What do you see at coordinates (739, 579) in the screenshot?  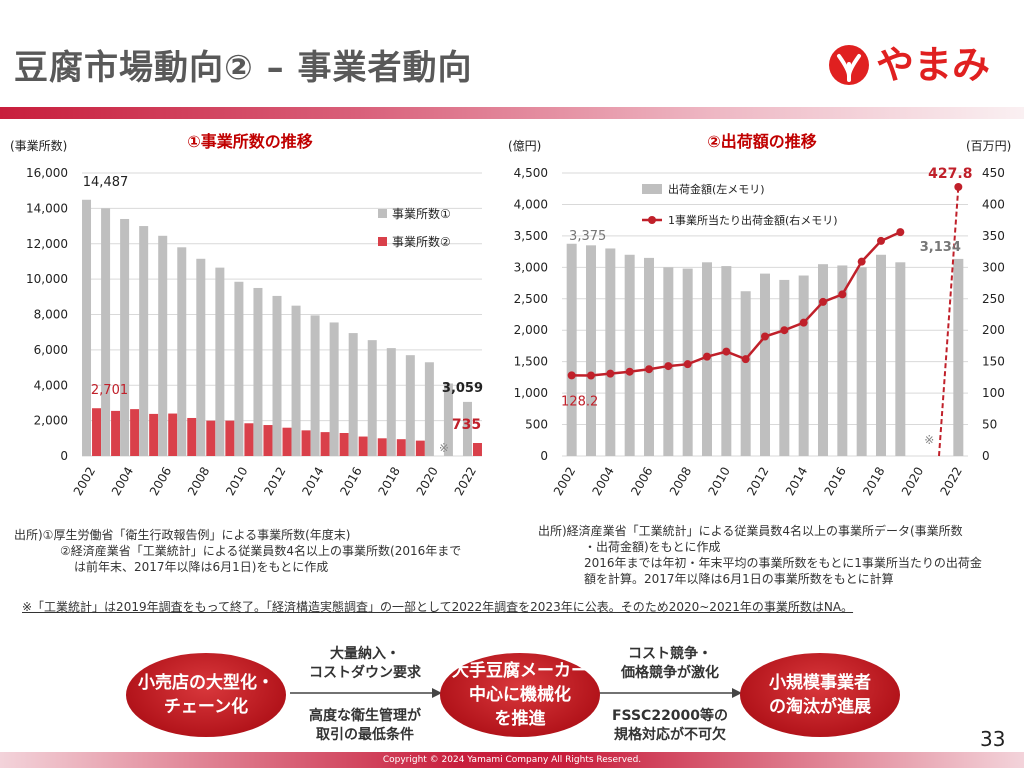 I see `source-line: 額を計算。2017年以降は6月1日の事業所数をもとに計算` at bounding box center [739, 579].